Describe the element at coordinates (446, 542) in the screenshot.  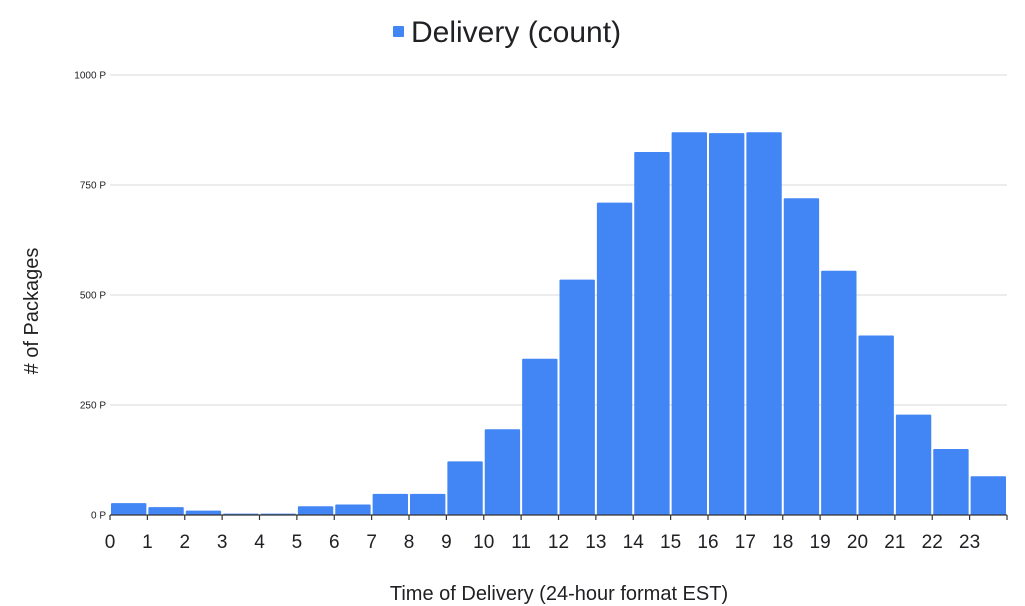
I see `x-tick-label: 9` at that location.